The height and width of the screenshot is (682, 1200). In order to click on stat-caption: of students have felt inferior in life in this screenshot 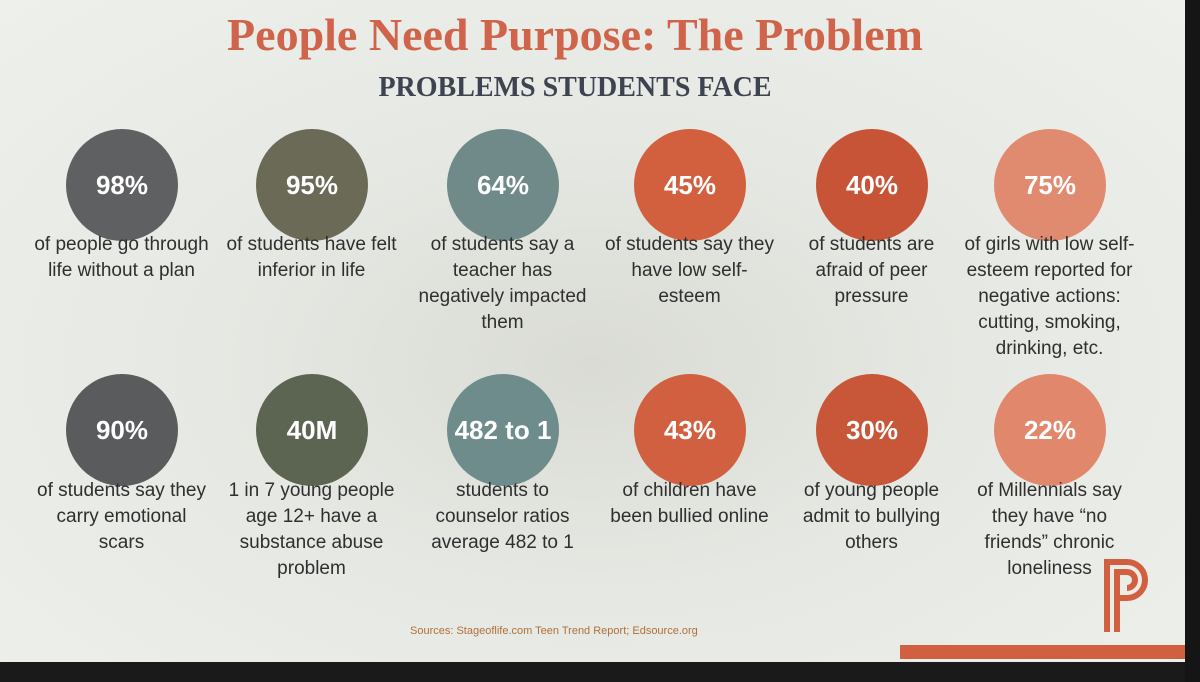, I will do `click(311, 257)`.